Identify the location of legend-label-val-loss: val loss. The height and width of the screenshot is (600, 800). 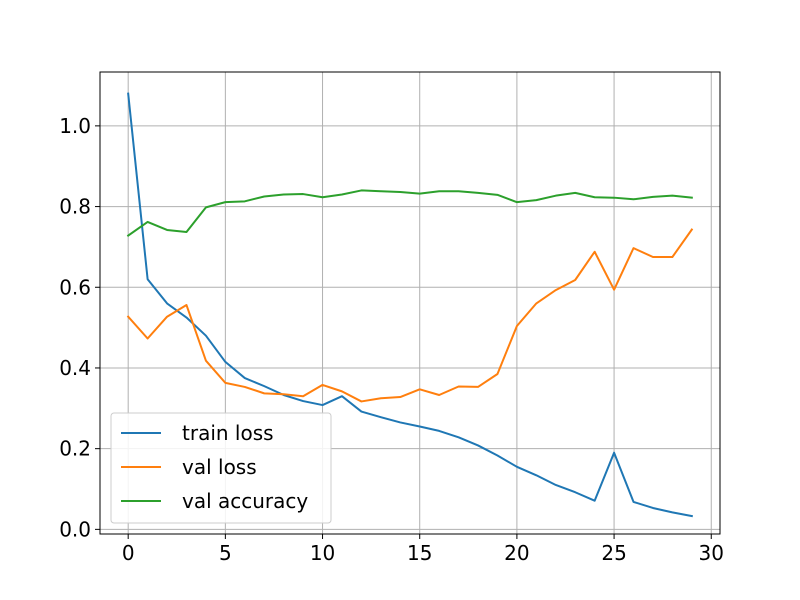
(219, 467).